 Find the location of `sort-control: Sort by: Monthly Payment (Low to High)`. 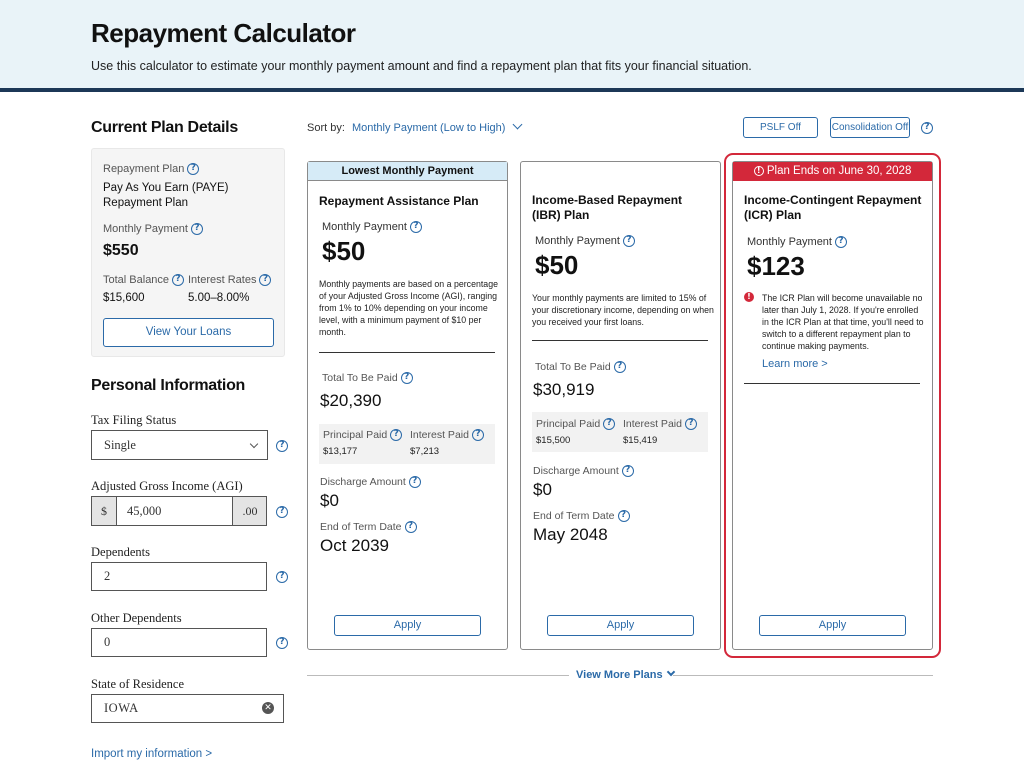

sort-control: Sort by: Monthly Payment (Low to High) is located at coordinates (415, 126).